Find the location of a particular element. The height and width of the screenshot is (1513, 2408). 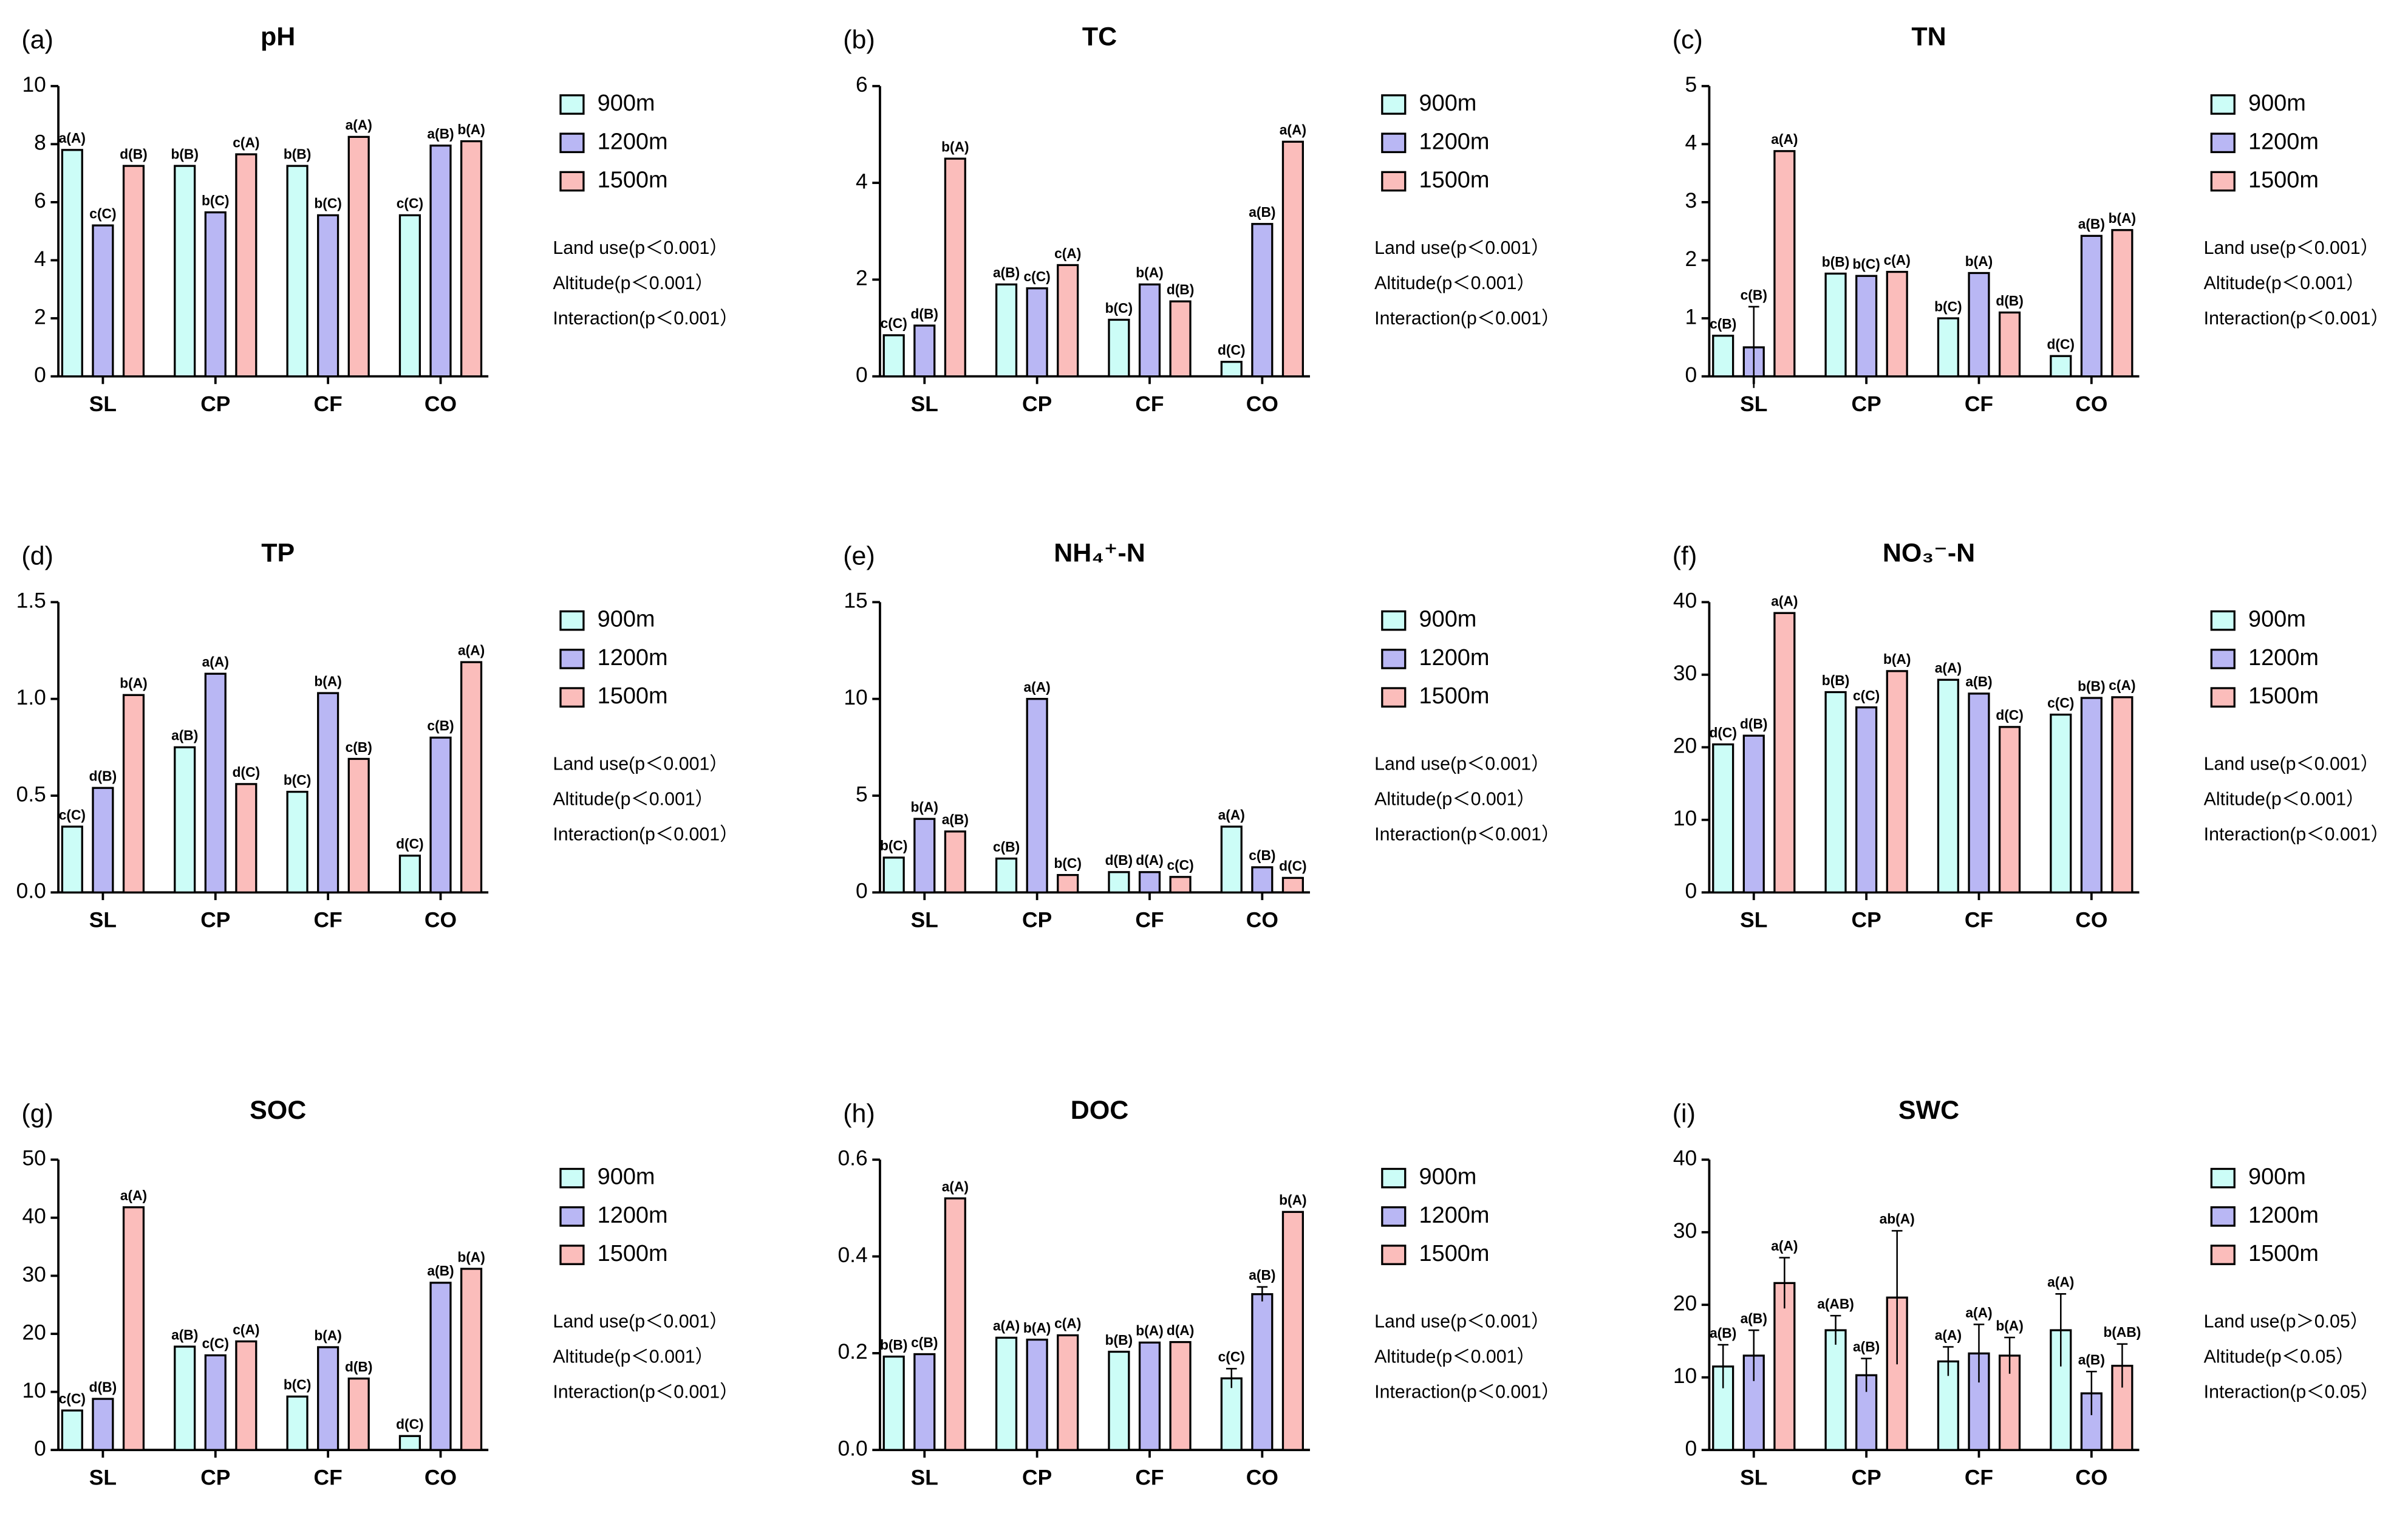

significance-label: b(B) is located at coordinates (184, 154).